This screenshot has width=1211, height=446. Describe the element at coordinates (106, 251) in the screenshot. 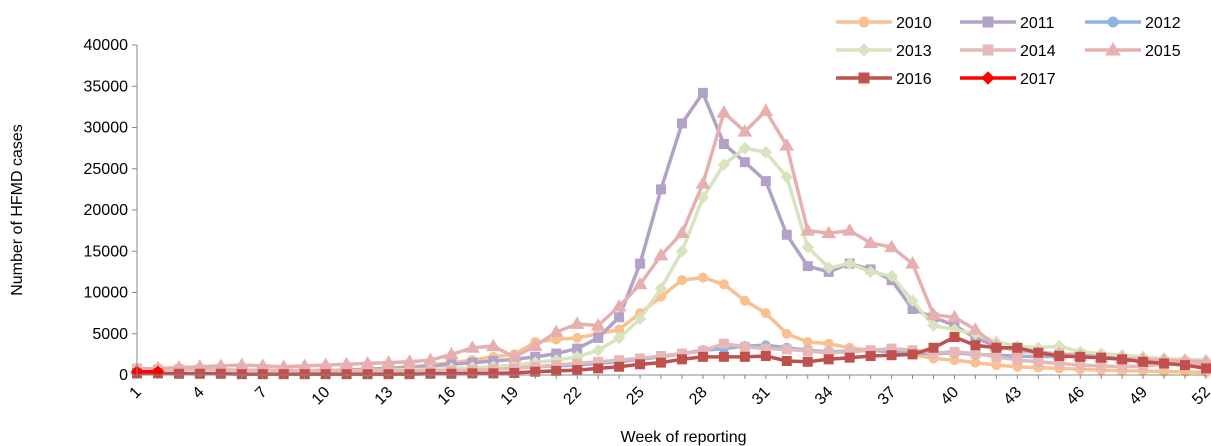

I see `y-tick-label: 15000` at that location.